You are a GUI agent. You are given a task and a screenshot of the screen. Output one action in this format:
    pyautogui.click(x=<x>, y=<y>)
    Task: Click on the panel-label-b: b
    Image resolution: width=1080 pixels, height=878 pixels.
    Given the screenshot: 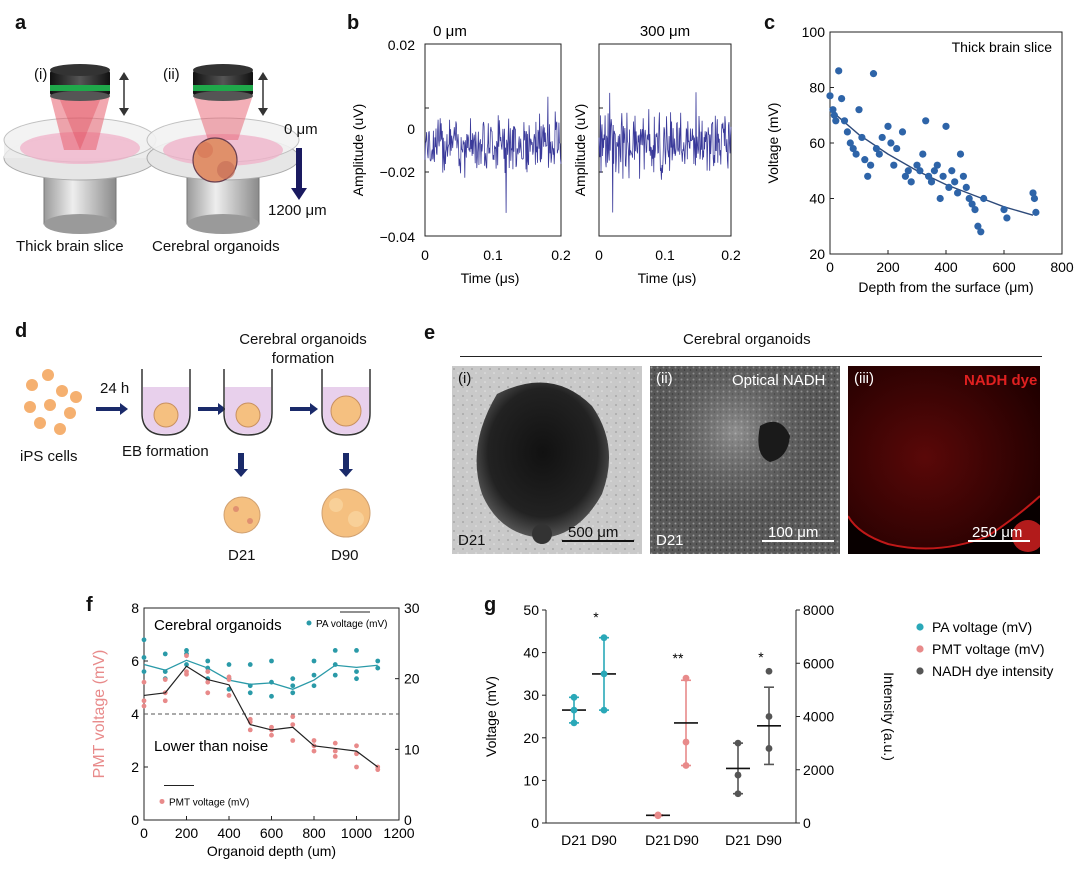 What is the action you would take?
    pyautogui.click(x=353, y=23)
    